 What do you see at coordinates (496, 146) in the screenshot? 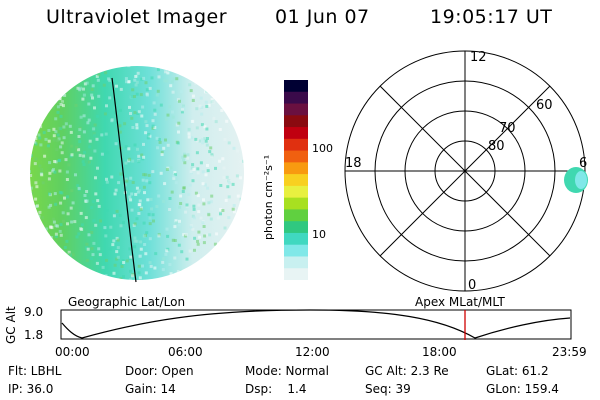
I see `lat-label-80: 80` at bounding box center [496, 146].